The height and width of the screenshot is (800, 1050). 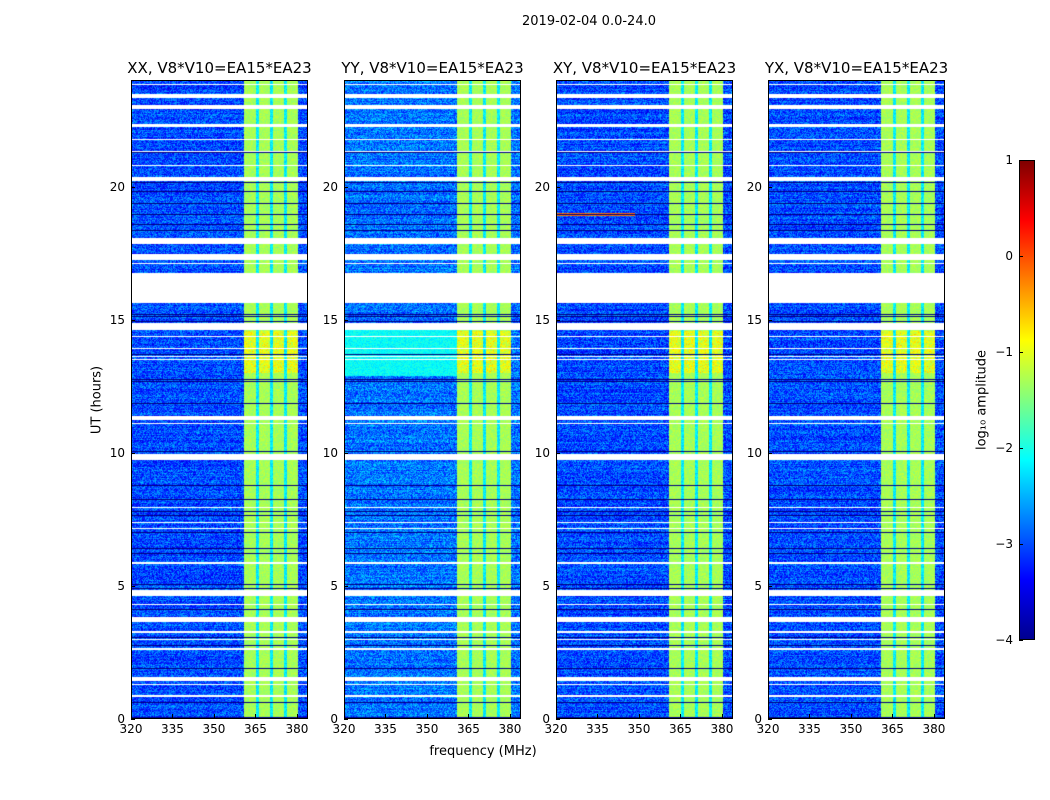 I want to click on colorbar-tick-label: −2, so click(x=1004, y=448).